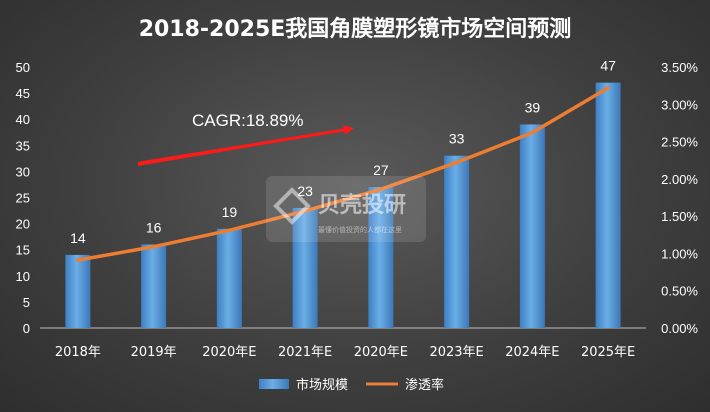 This screenshot has width=710, height=412. I want to click on left-tick-label: 50, so click(23, 67).